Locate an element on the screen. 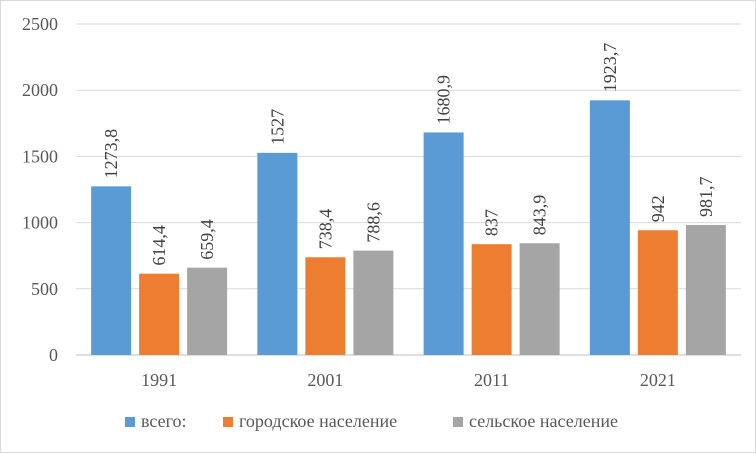 The width and height of the screenshot is (756, 454). x-tick-label: 1991 is located at coordinates (159, 380).